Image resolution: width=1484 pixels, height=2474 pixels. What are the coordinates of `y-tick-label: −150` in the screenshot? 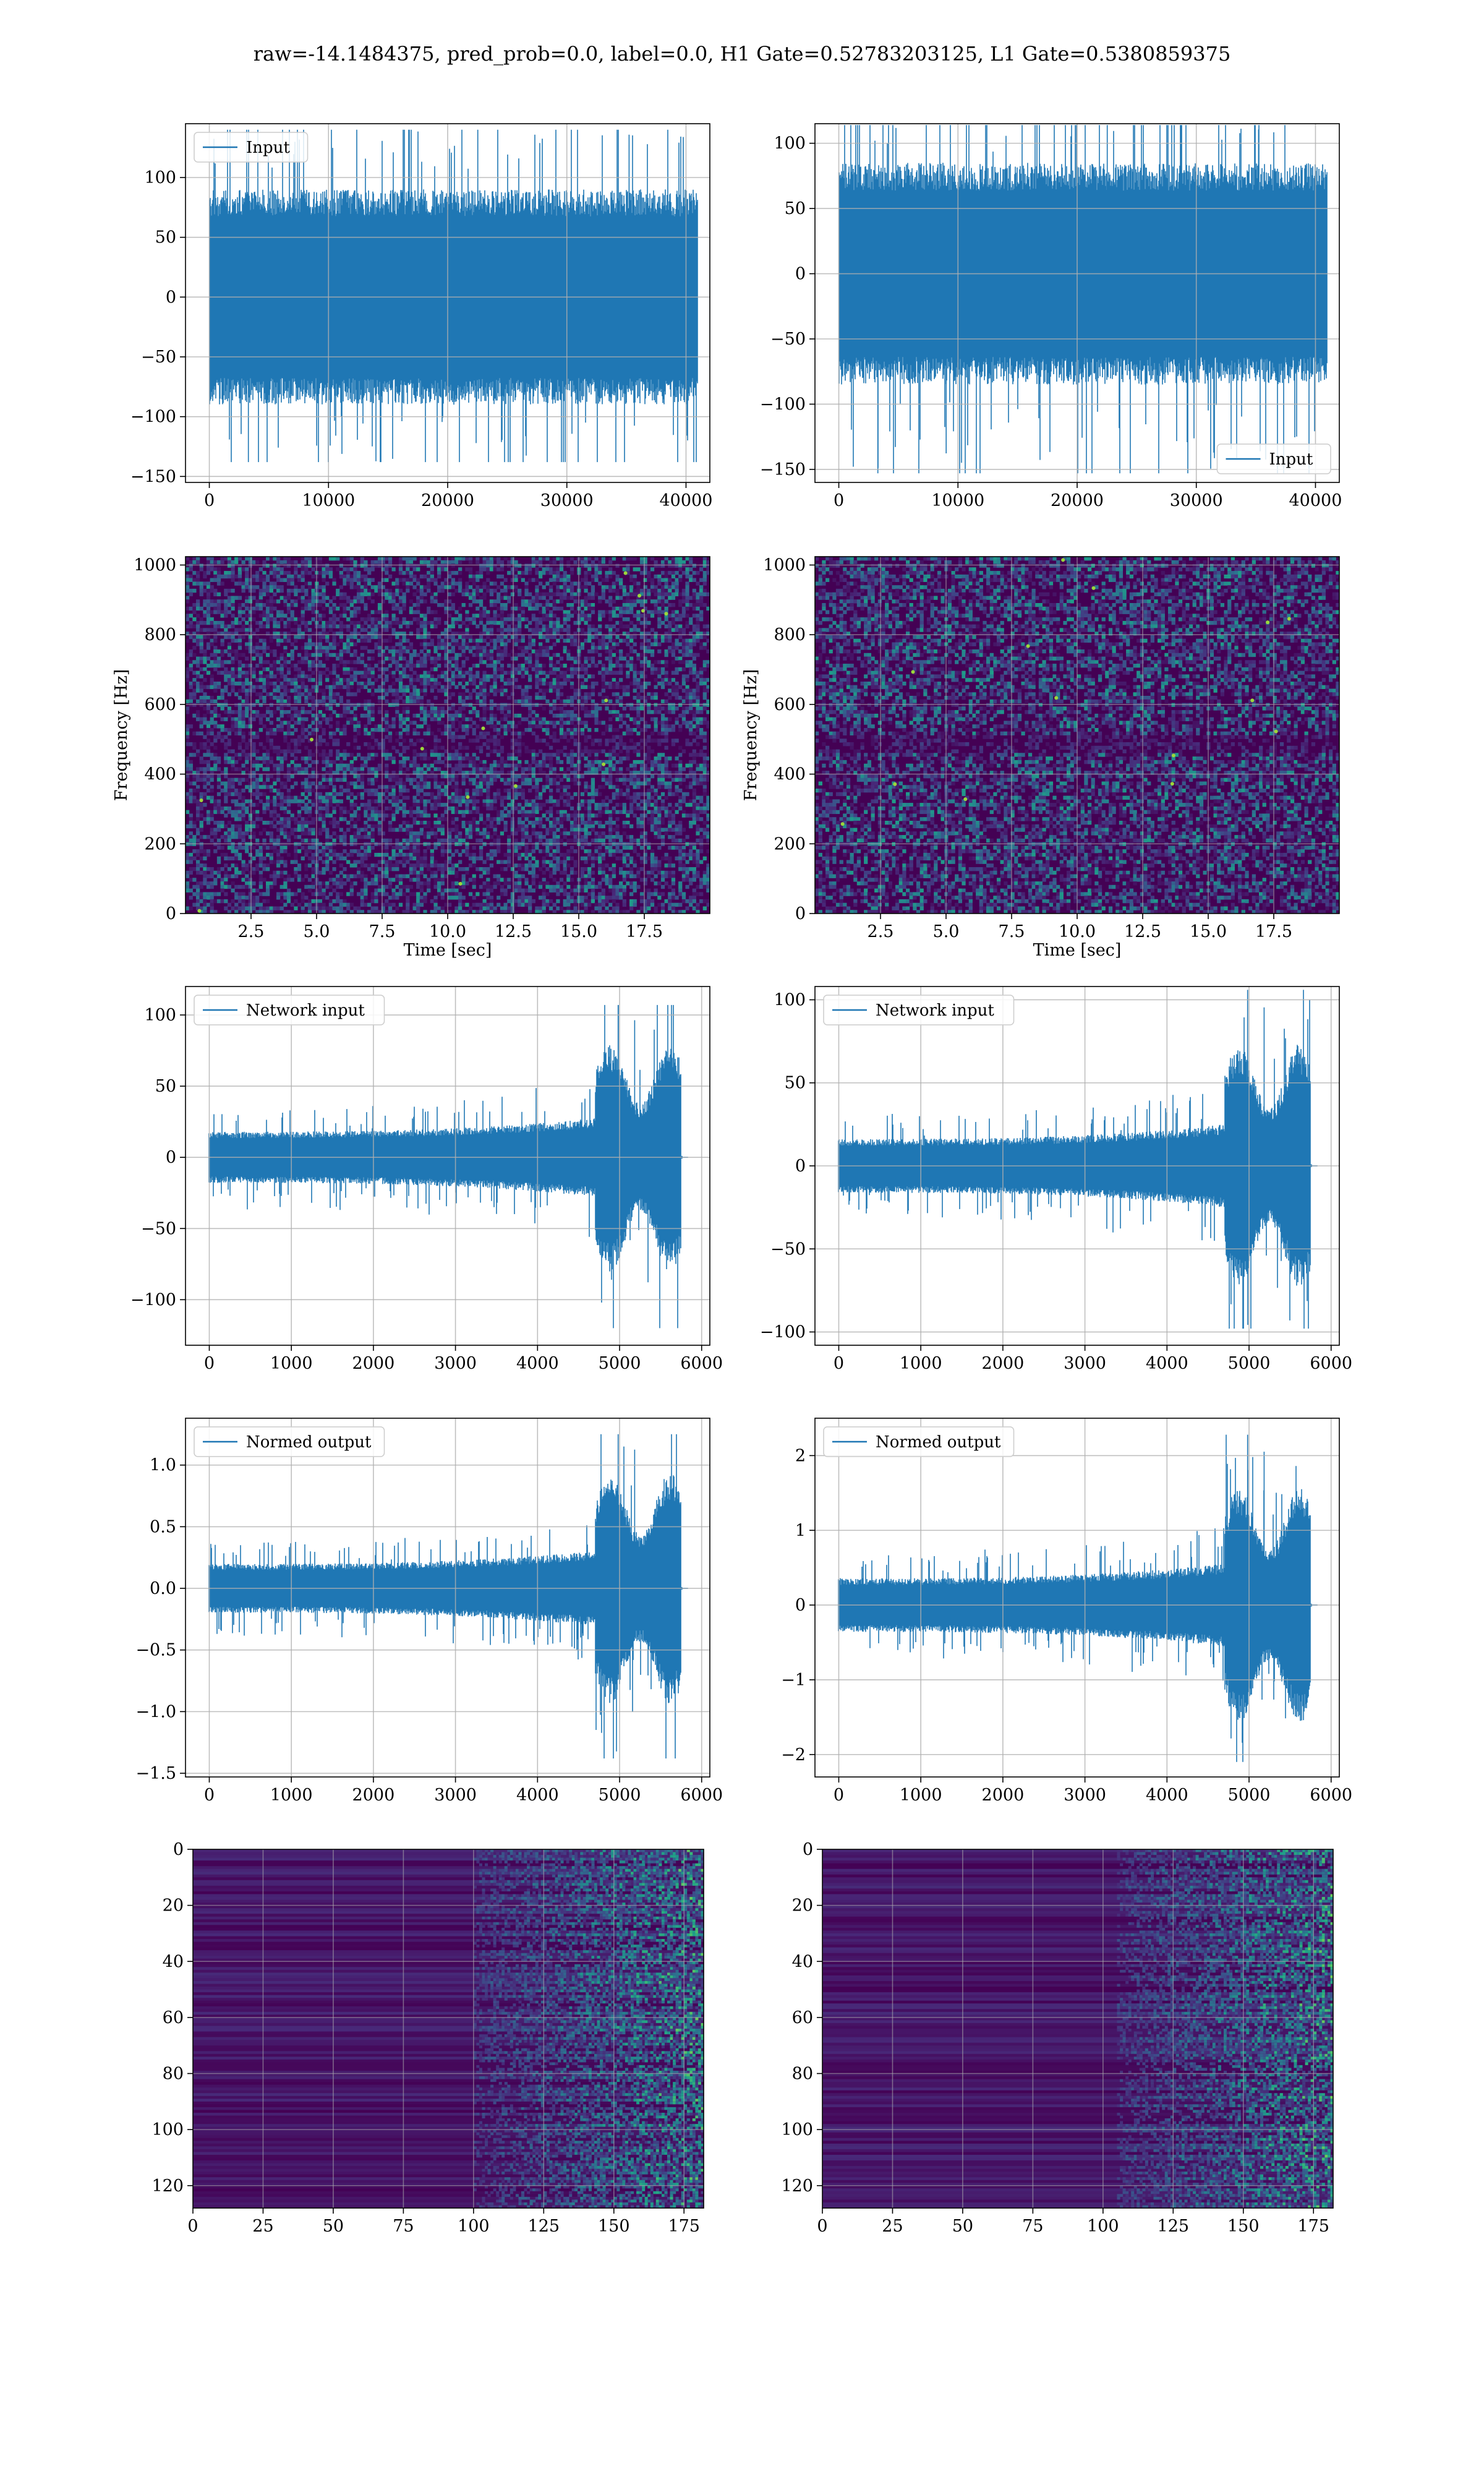 It's located at (783, 470).